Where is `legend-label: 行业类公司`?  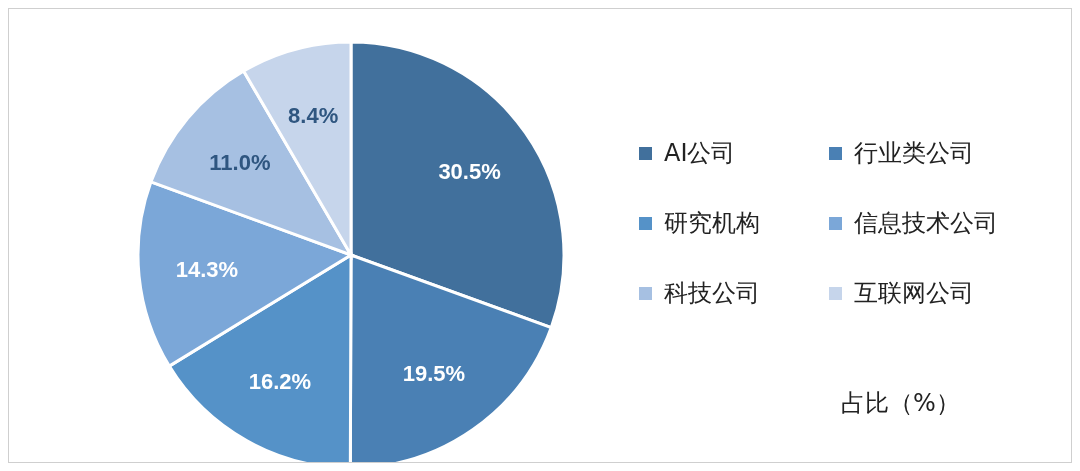
legend-label: 行业类公司 is located at coordinates (914, 153).